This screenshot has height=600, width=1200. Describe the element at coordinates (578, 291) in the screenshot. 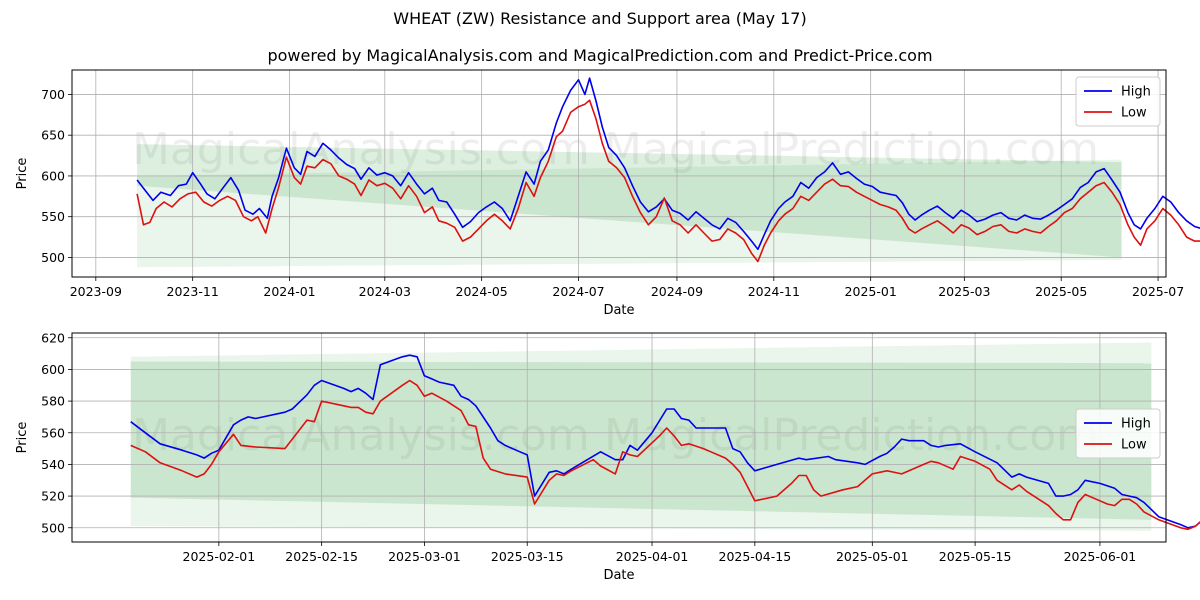

I see `x-tick-label: 2024-07` at that location.